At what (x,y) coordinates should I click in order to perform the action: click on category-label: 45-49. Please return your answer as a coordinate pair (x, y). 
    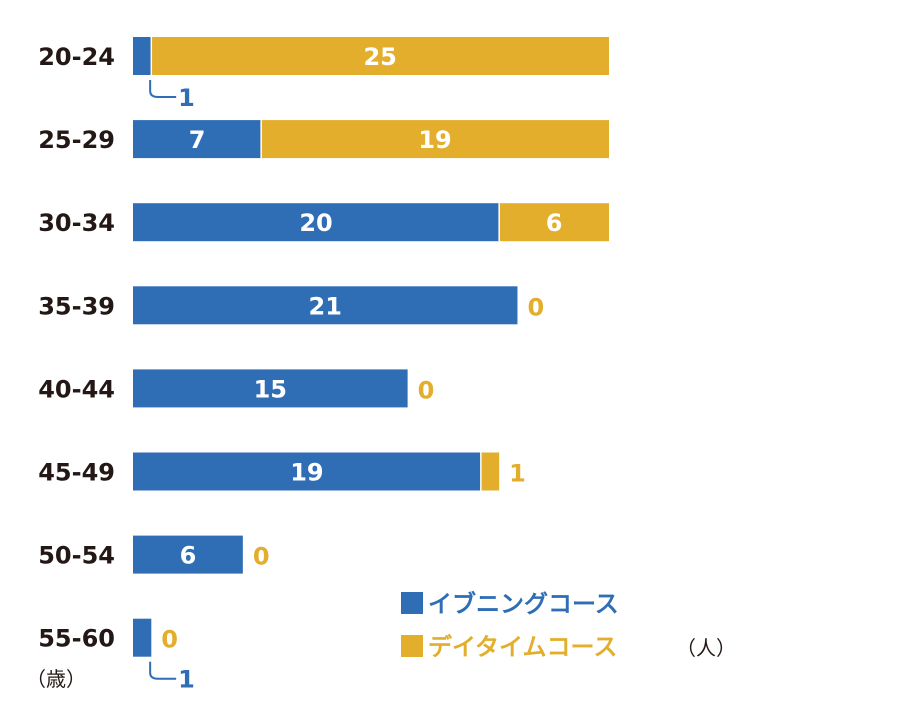
    Looking at the image, I should click on (76, 473).